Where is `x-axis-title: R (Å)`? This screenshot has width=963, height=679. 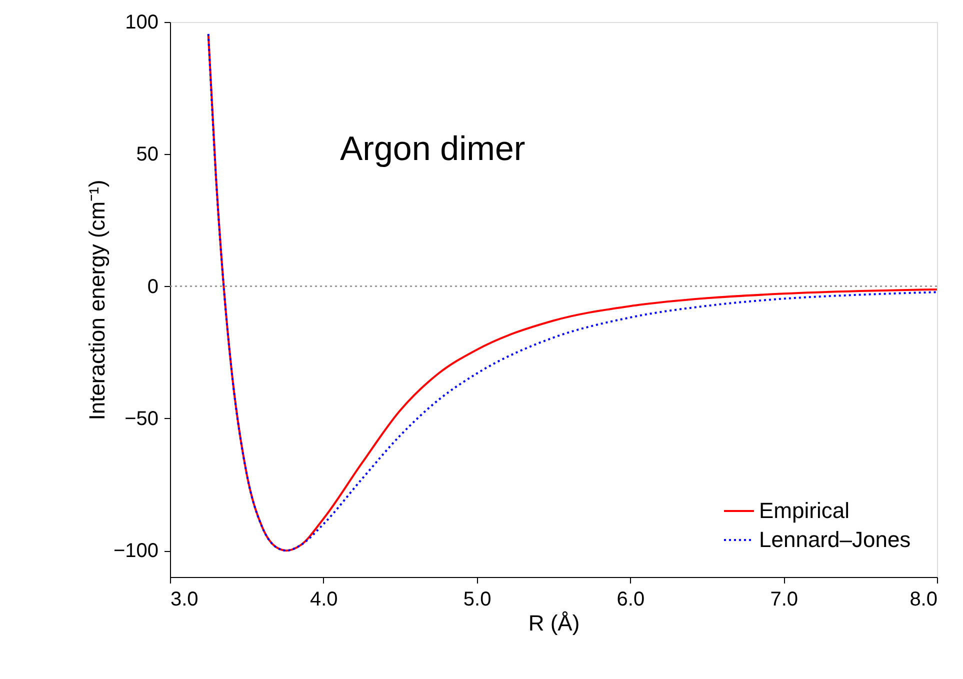 x-axis-title: R (Å) is located at coordinates (554, 623).